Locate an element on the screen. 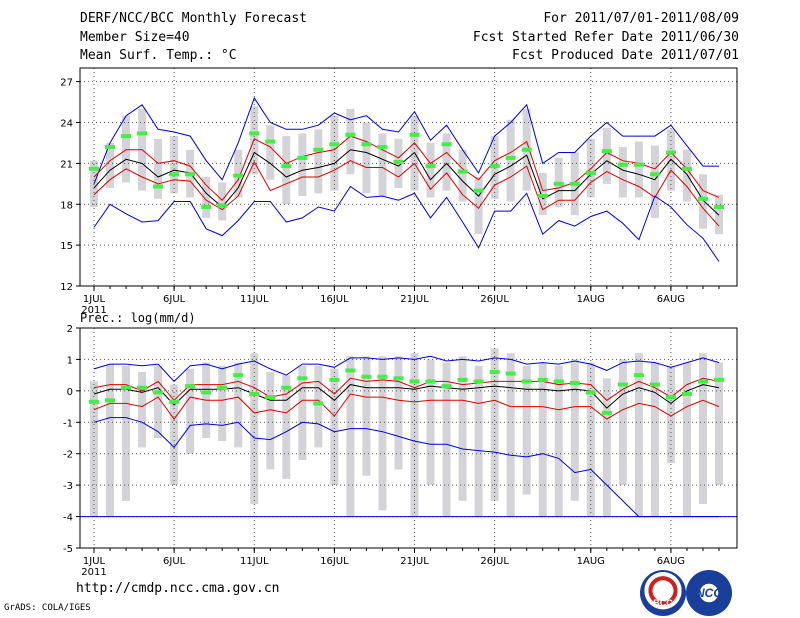 This screenshot has width=800, height=618. prec-ytick-label: -1 is located at coordinates (68, 423).